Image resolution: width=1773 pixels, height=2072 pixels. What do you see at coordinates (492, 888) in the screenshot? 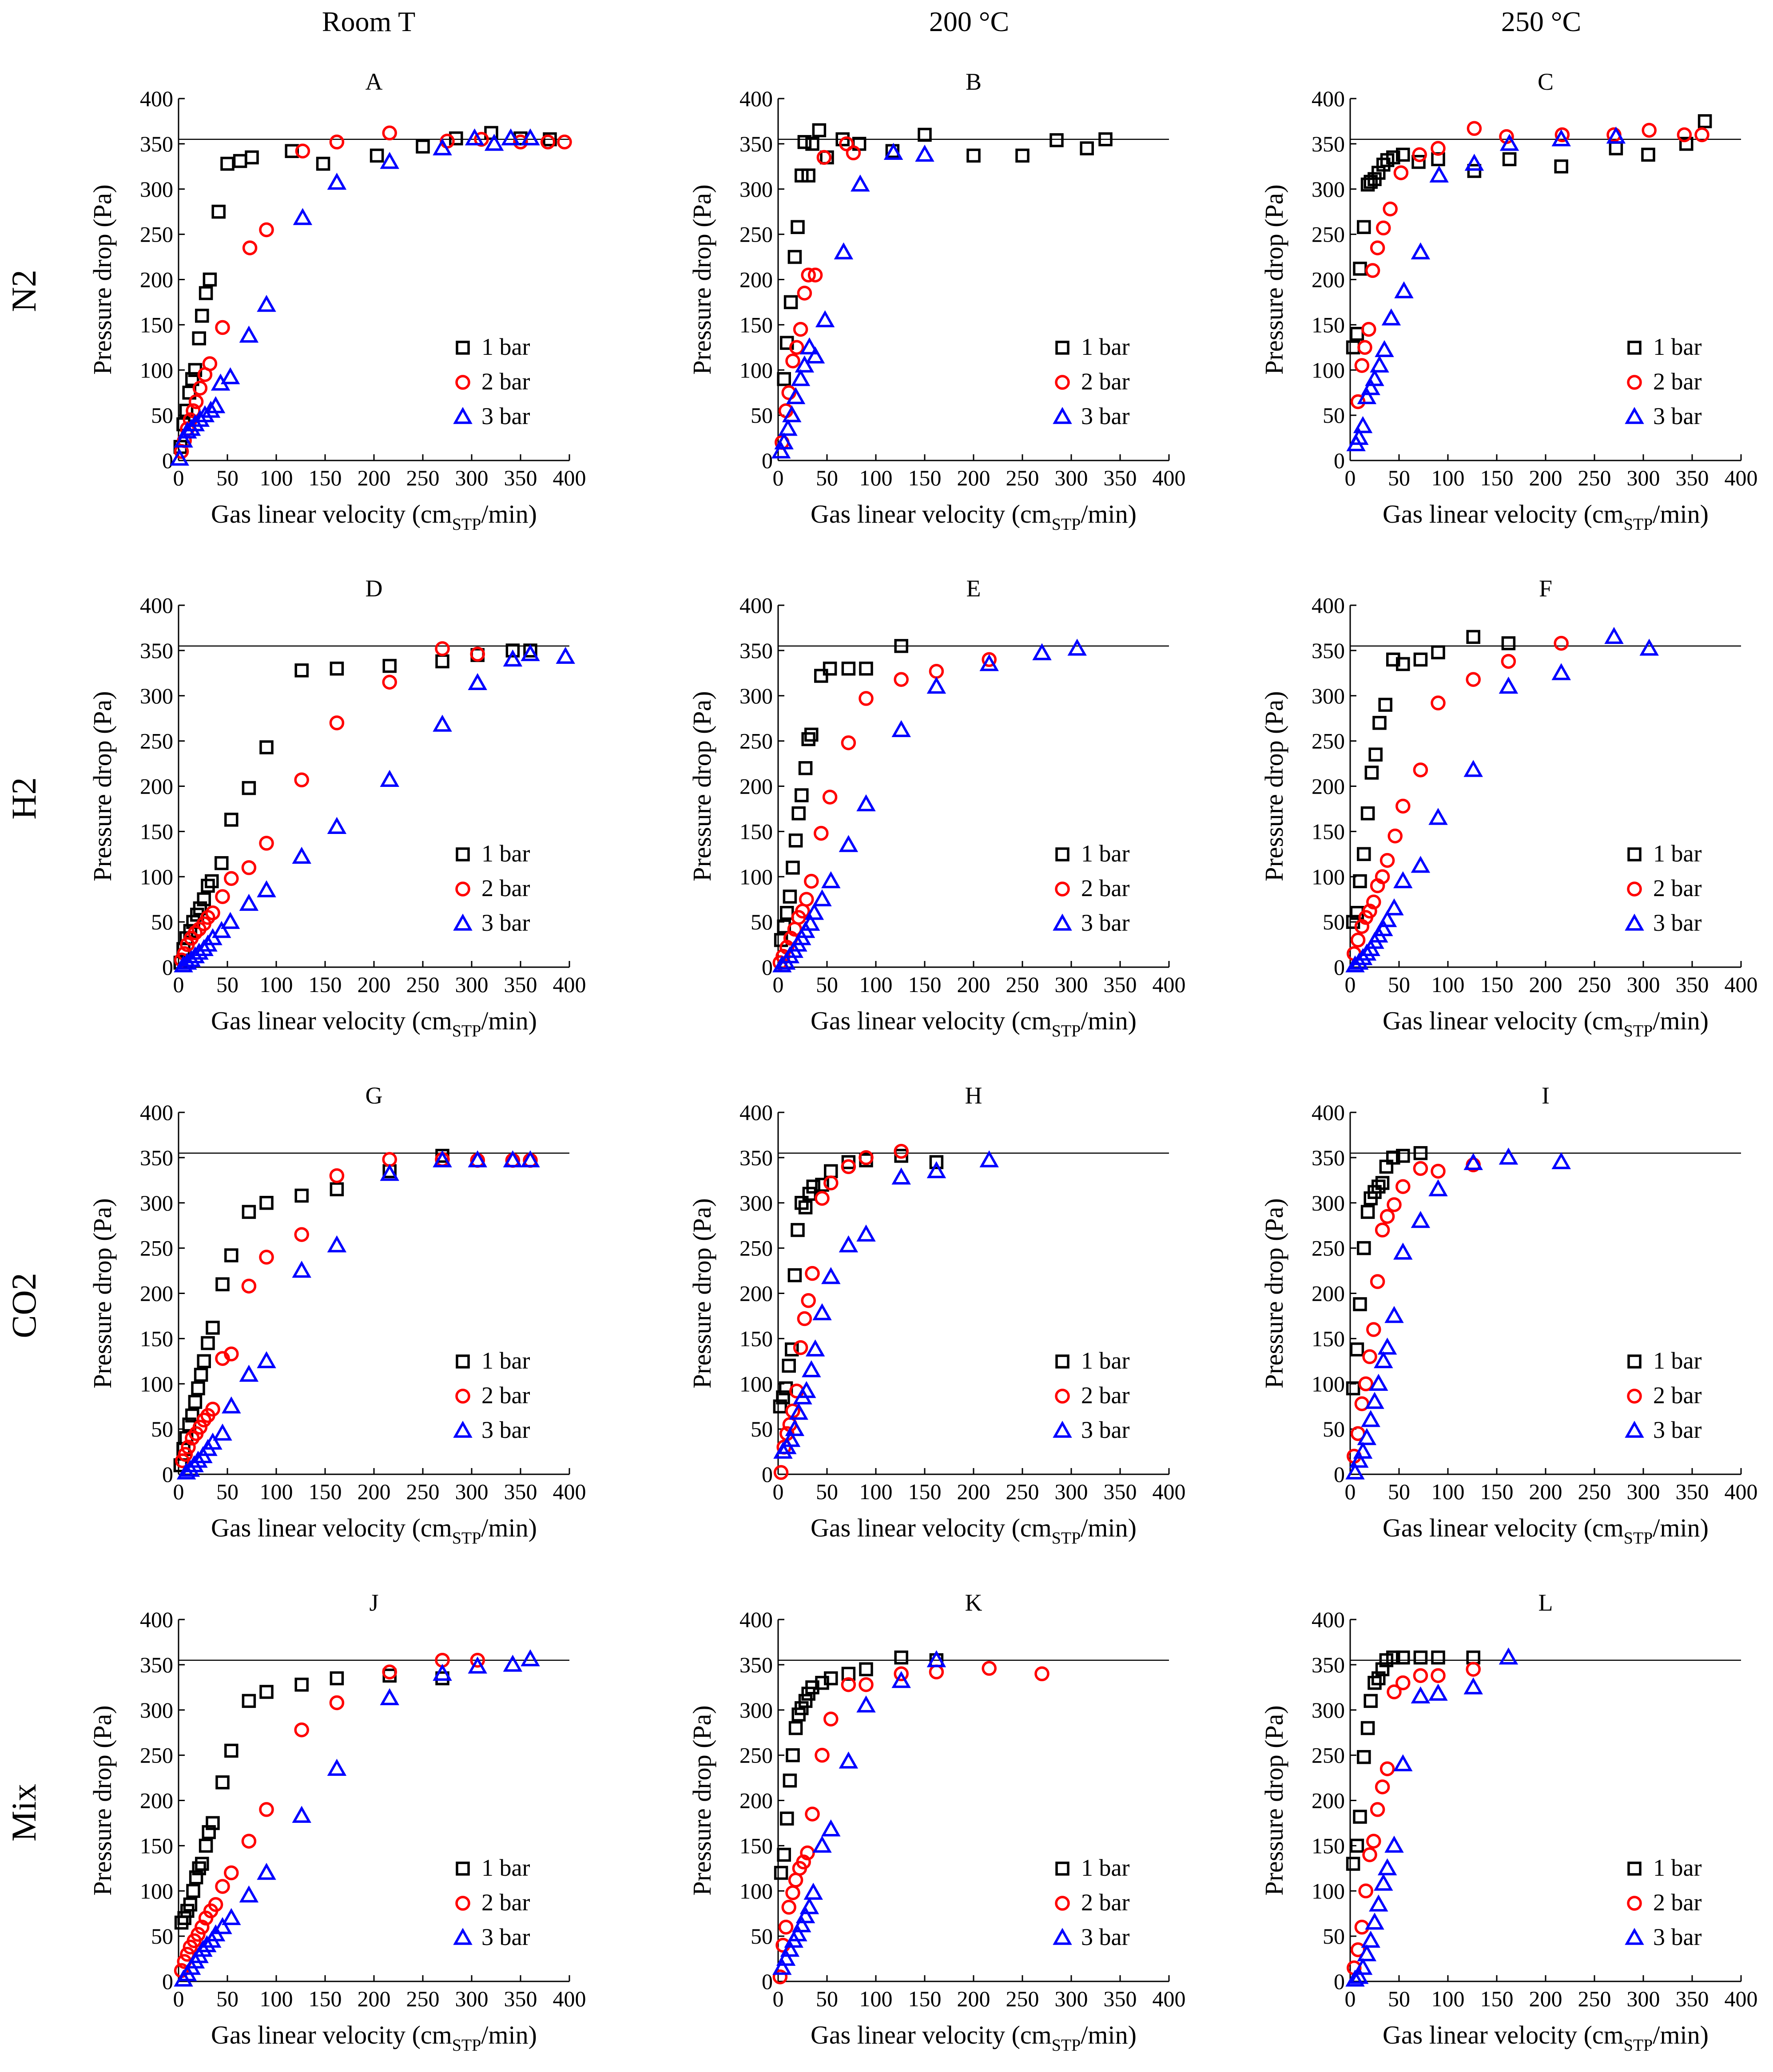
I see `legend-entry: 2 bar` at bounding box center [492, 888].